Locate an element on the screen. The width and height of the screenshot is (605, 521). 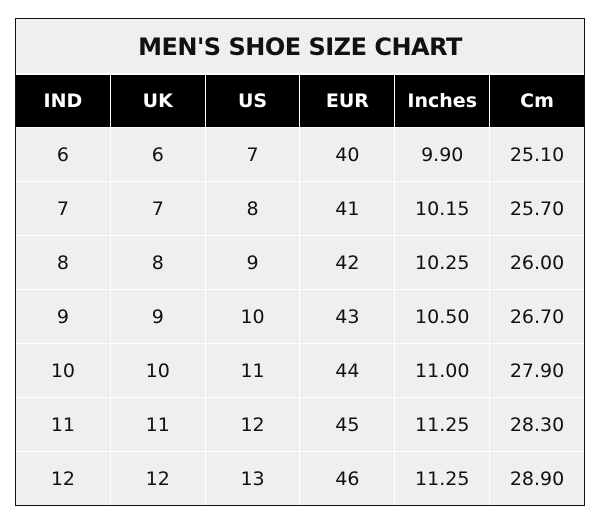
table-cell-cm: 26.70 is located at coordinates (537, 316).